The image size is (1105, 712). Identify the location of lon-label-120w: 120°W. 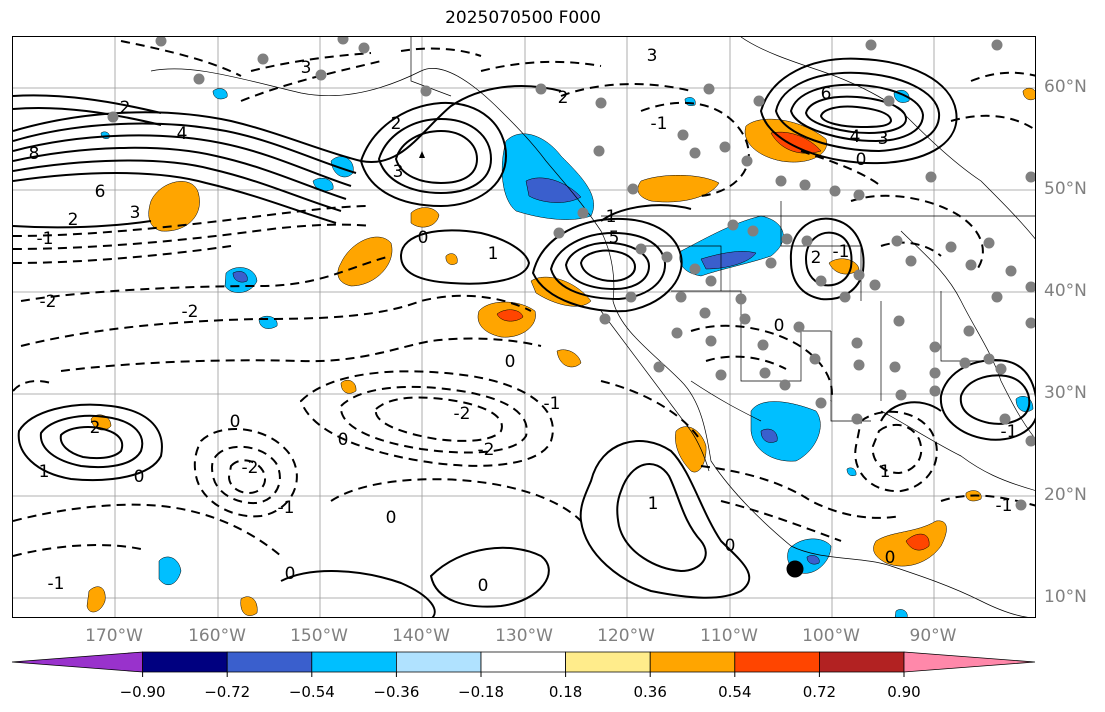
(626, 636).